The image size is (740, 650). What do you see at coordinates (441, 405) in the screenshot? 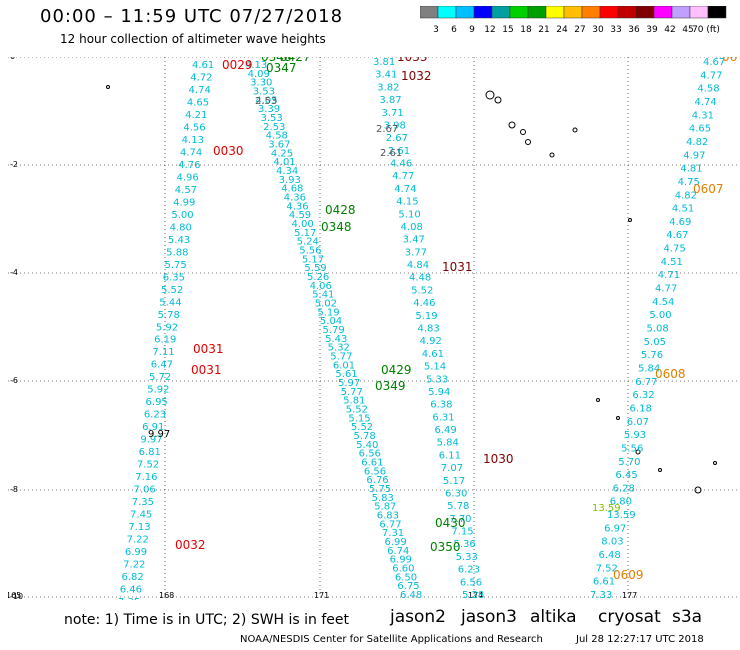
I see `swh-value: 6.38` at bounding box center [441, 405].